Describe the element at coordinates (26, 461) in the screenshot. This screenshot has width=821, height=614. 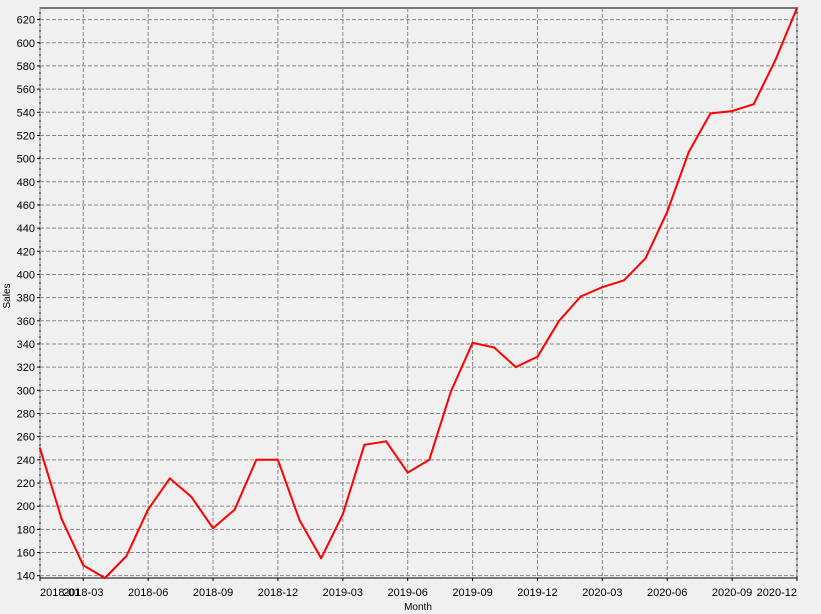
I see `y-tick-label: 240` at that location.